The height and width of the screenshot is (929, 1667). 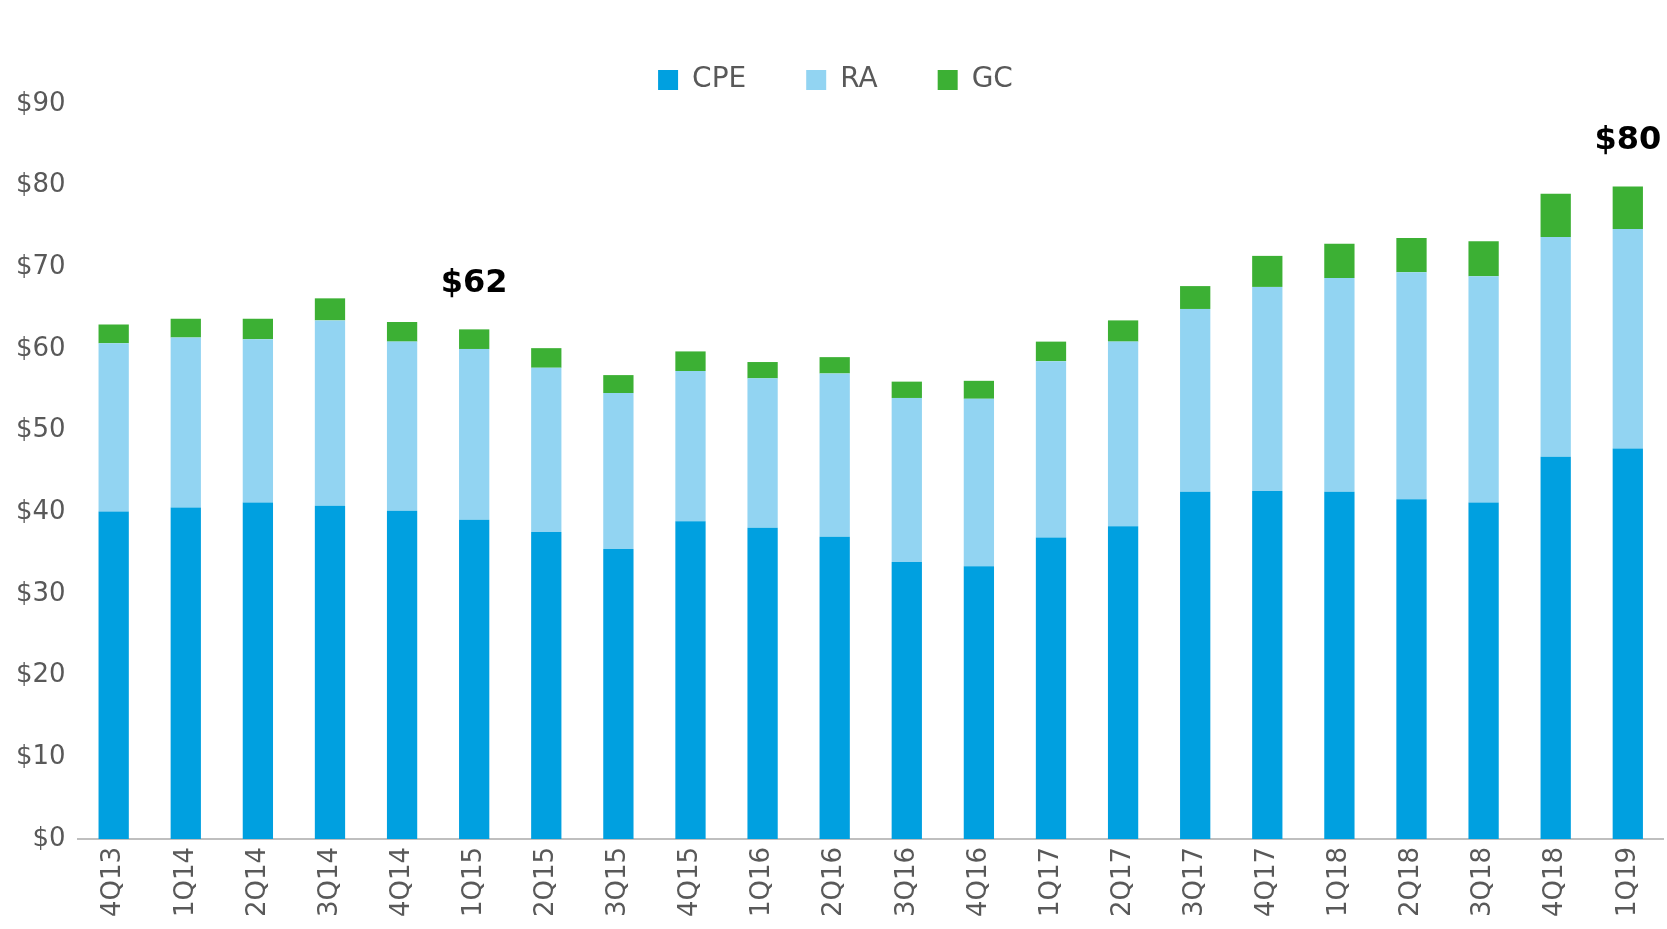 I want to click on x-tick-label: 3Q18, so click(x=1481, y=881).